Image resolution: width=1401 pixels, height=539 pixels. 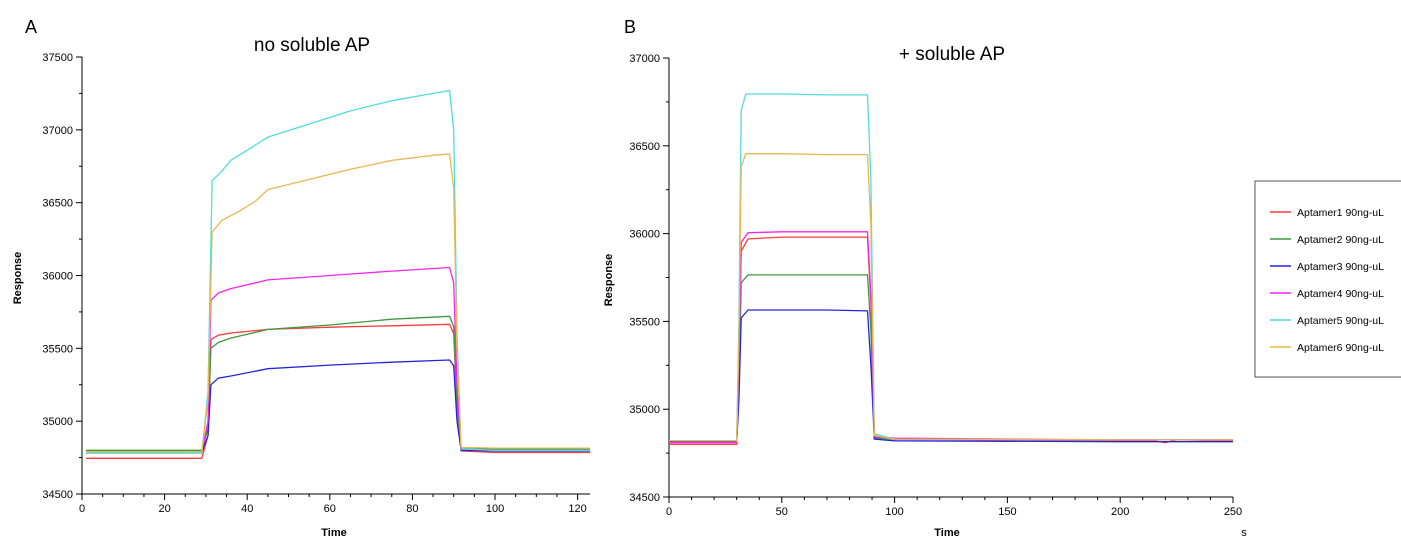 What do you see at coordinates (669, 512) in the screenshot?
I see `panel-b-x-tick-label: 0` at bounding box center [669, 512].